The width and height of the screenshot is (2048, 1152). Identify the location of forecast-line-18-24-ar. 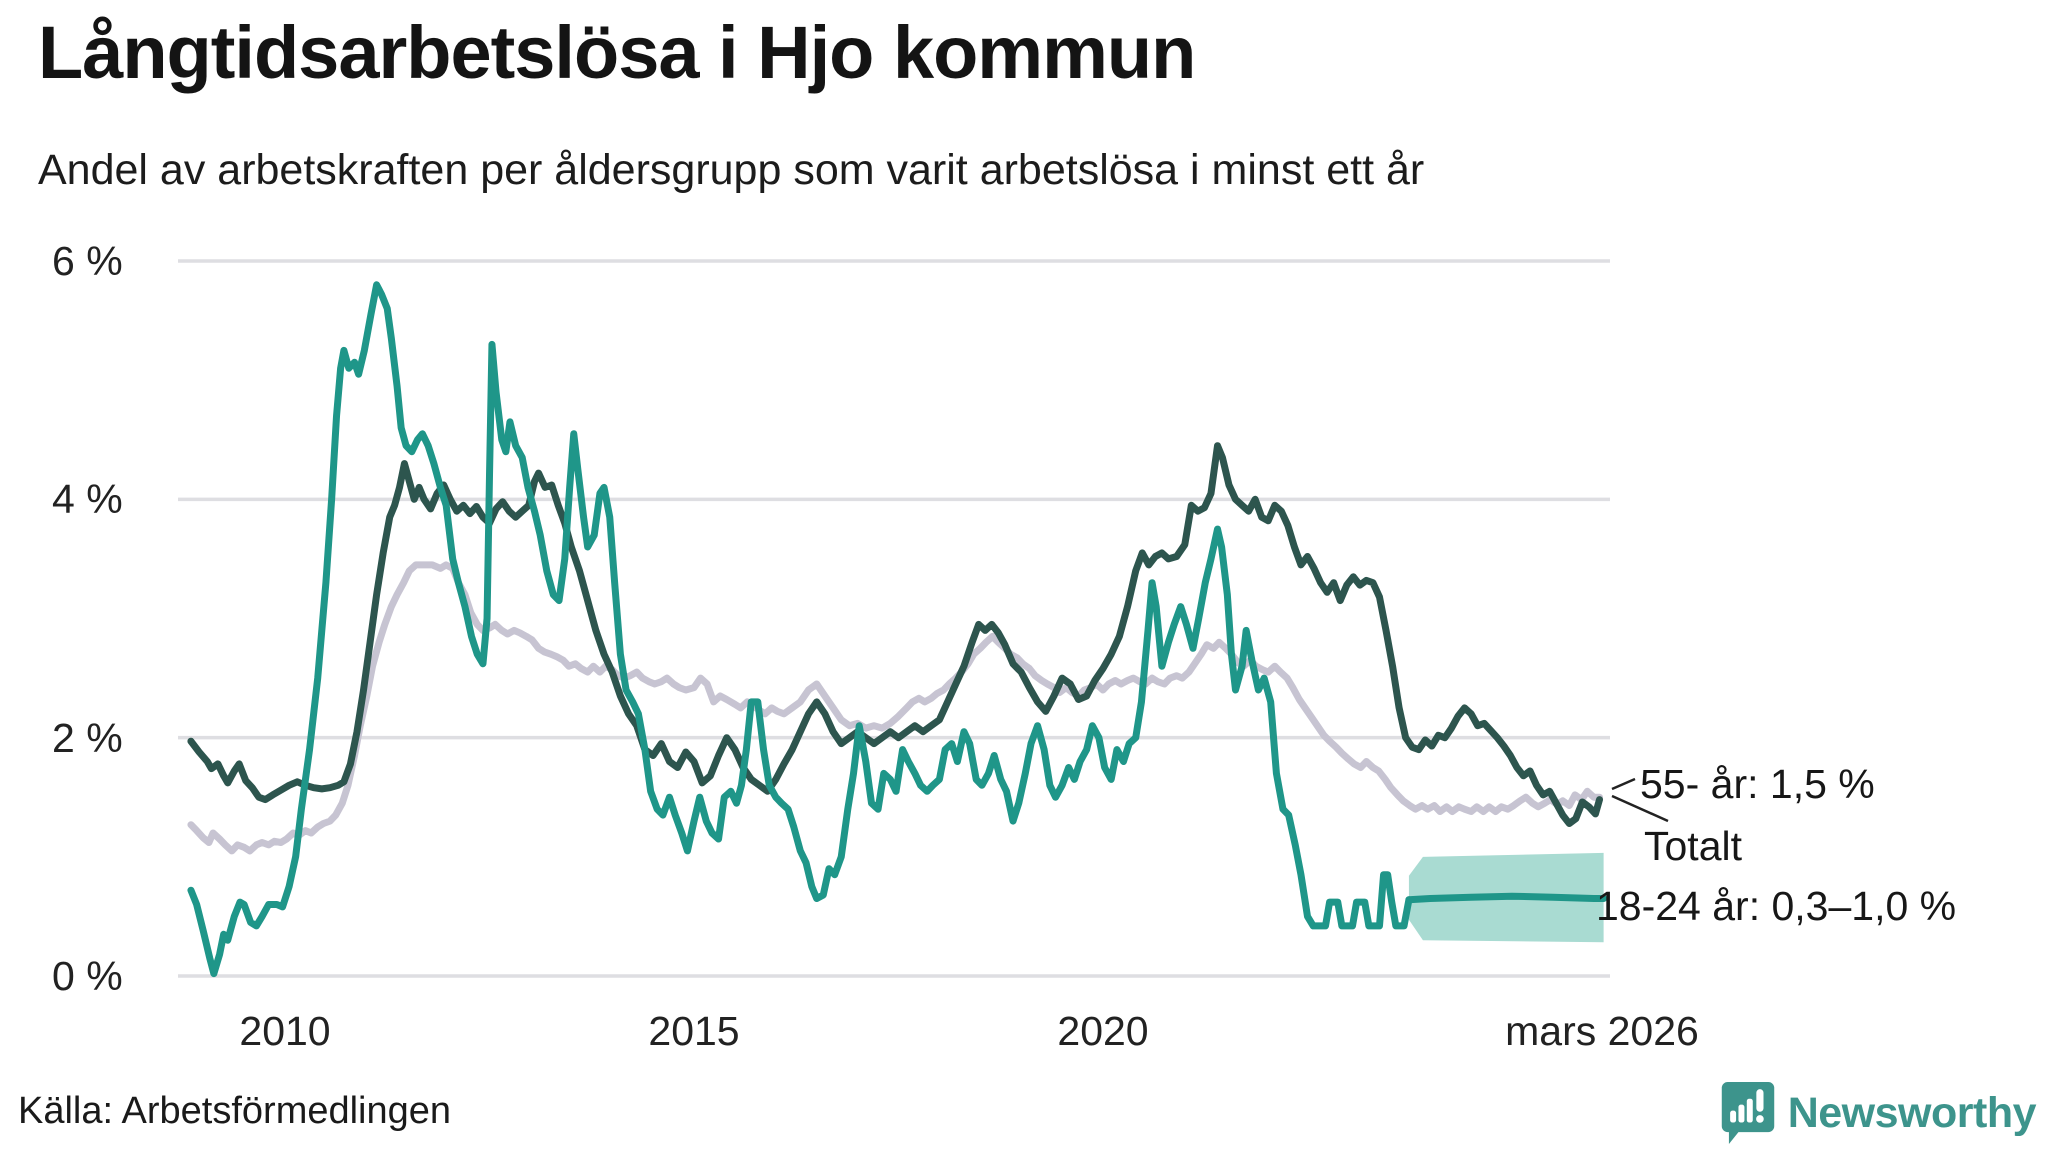
(1506, 898).